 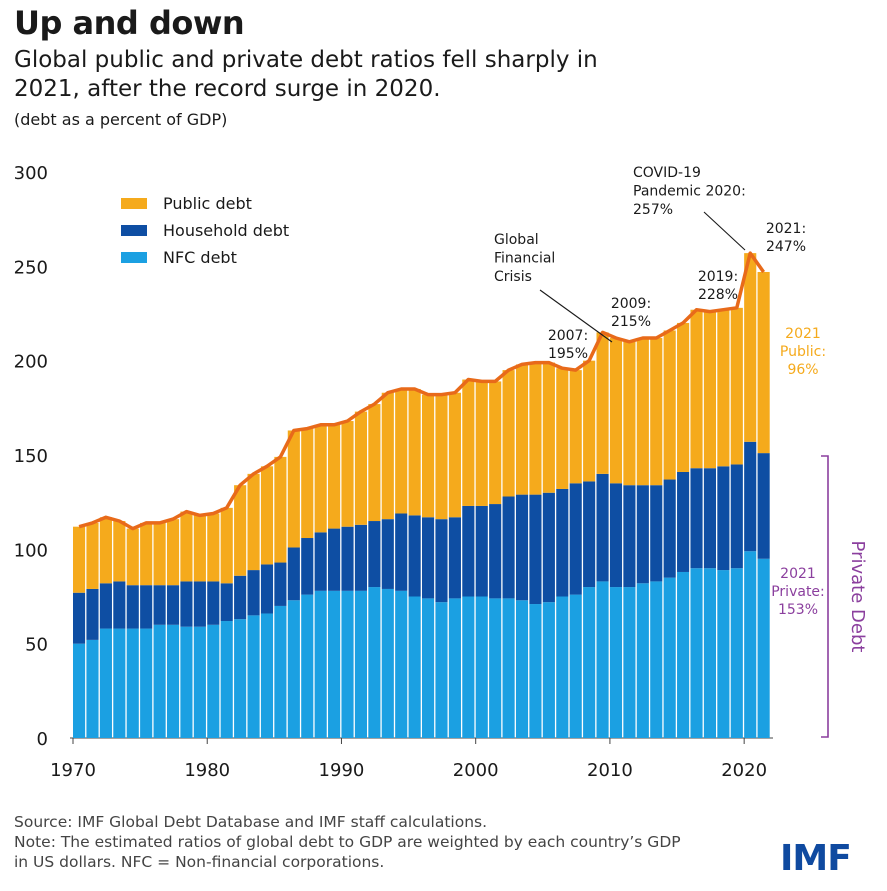 I want to click on y-tick-label: 300, so click(x=31, y=173).